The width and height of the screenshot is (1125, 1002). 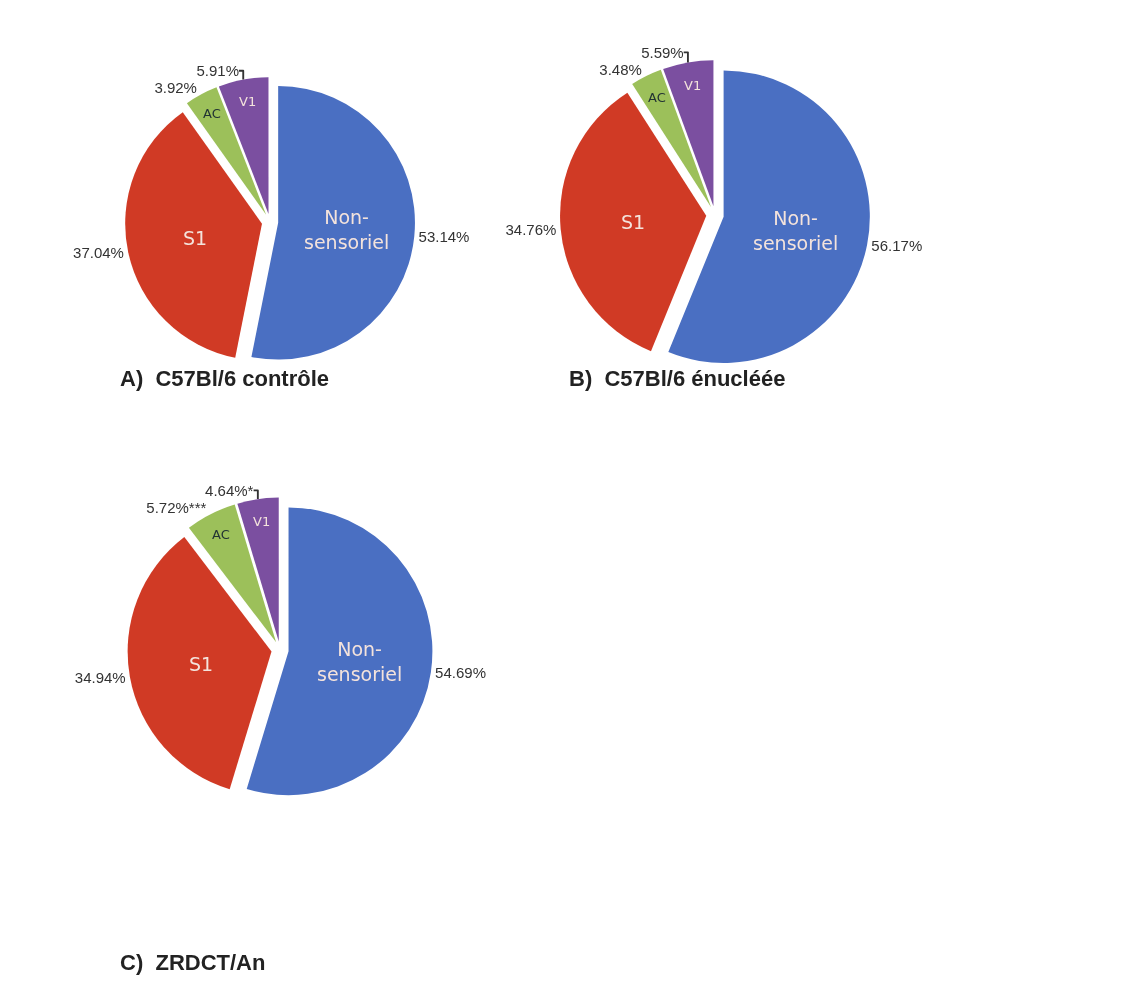 What do you see at coordinates (677, 378) in the screenshot?
I see `text: B) C57Bl/6 énucléée` at bounding box center [677, 378].